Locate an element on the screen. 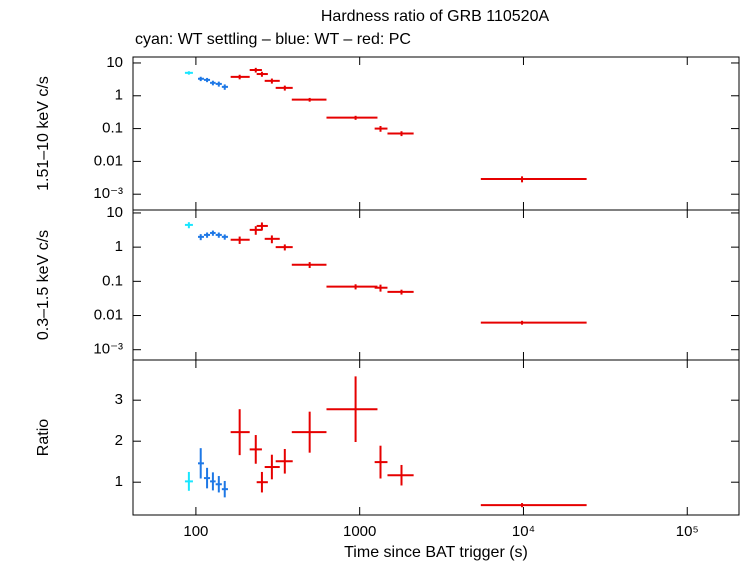 This screenshot has width=742, height=566. y-axis-label: Ratio is located at coordinates (43, 437).